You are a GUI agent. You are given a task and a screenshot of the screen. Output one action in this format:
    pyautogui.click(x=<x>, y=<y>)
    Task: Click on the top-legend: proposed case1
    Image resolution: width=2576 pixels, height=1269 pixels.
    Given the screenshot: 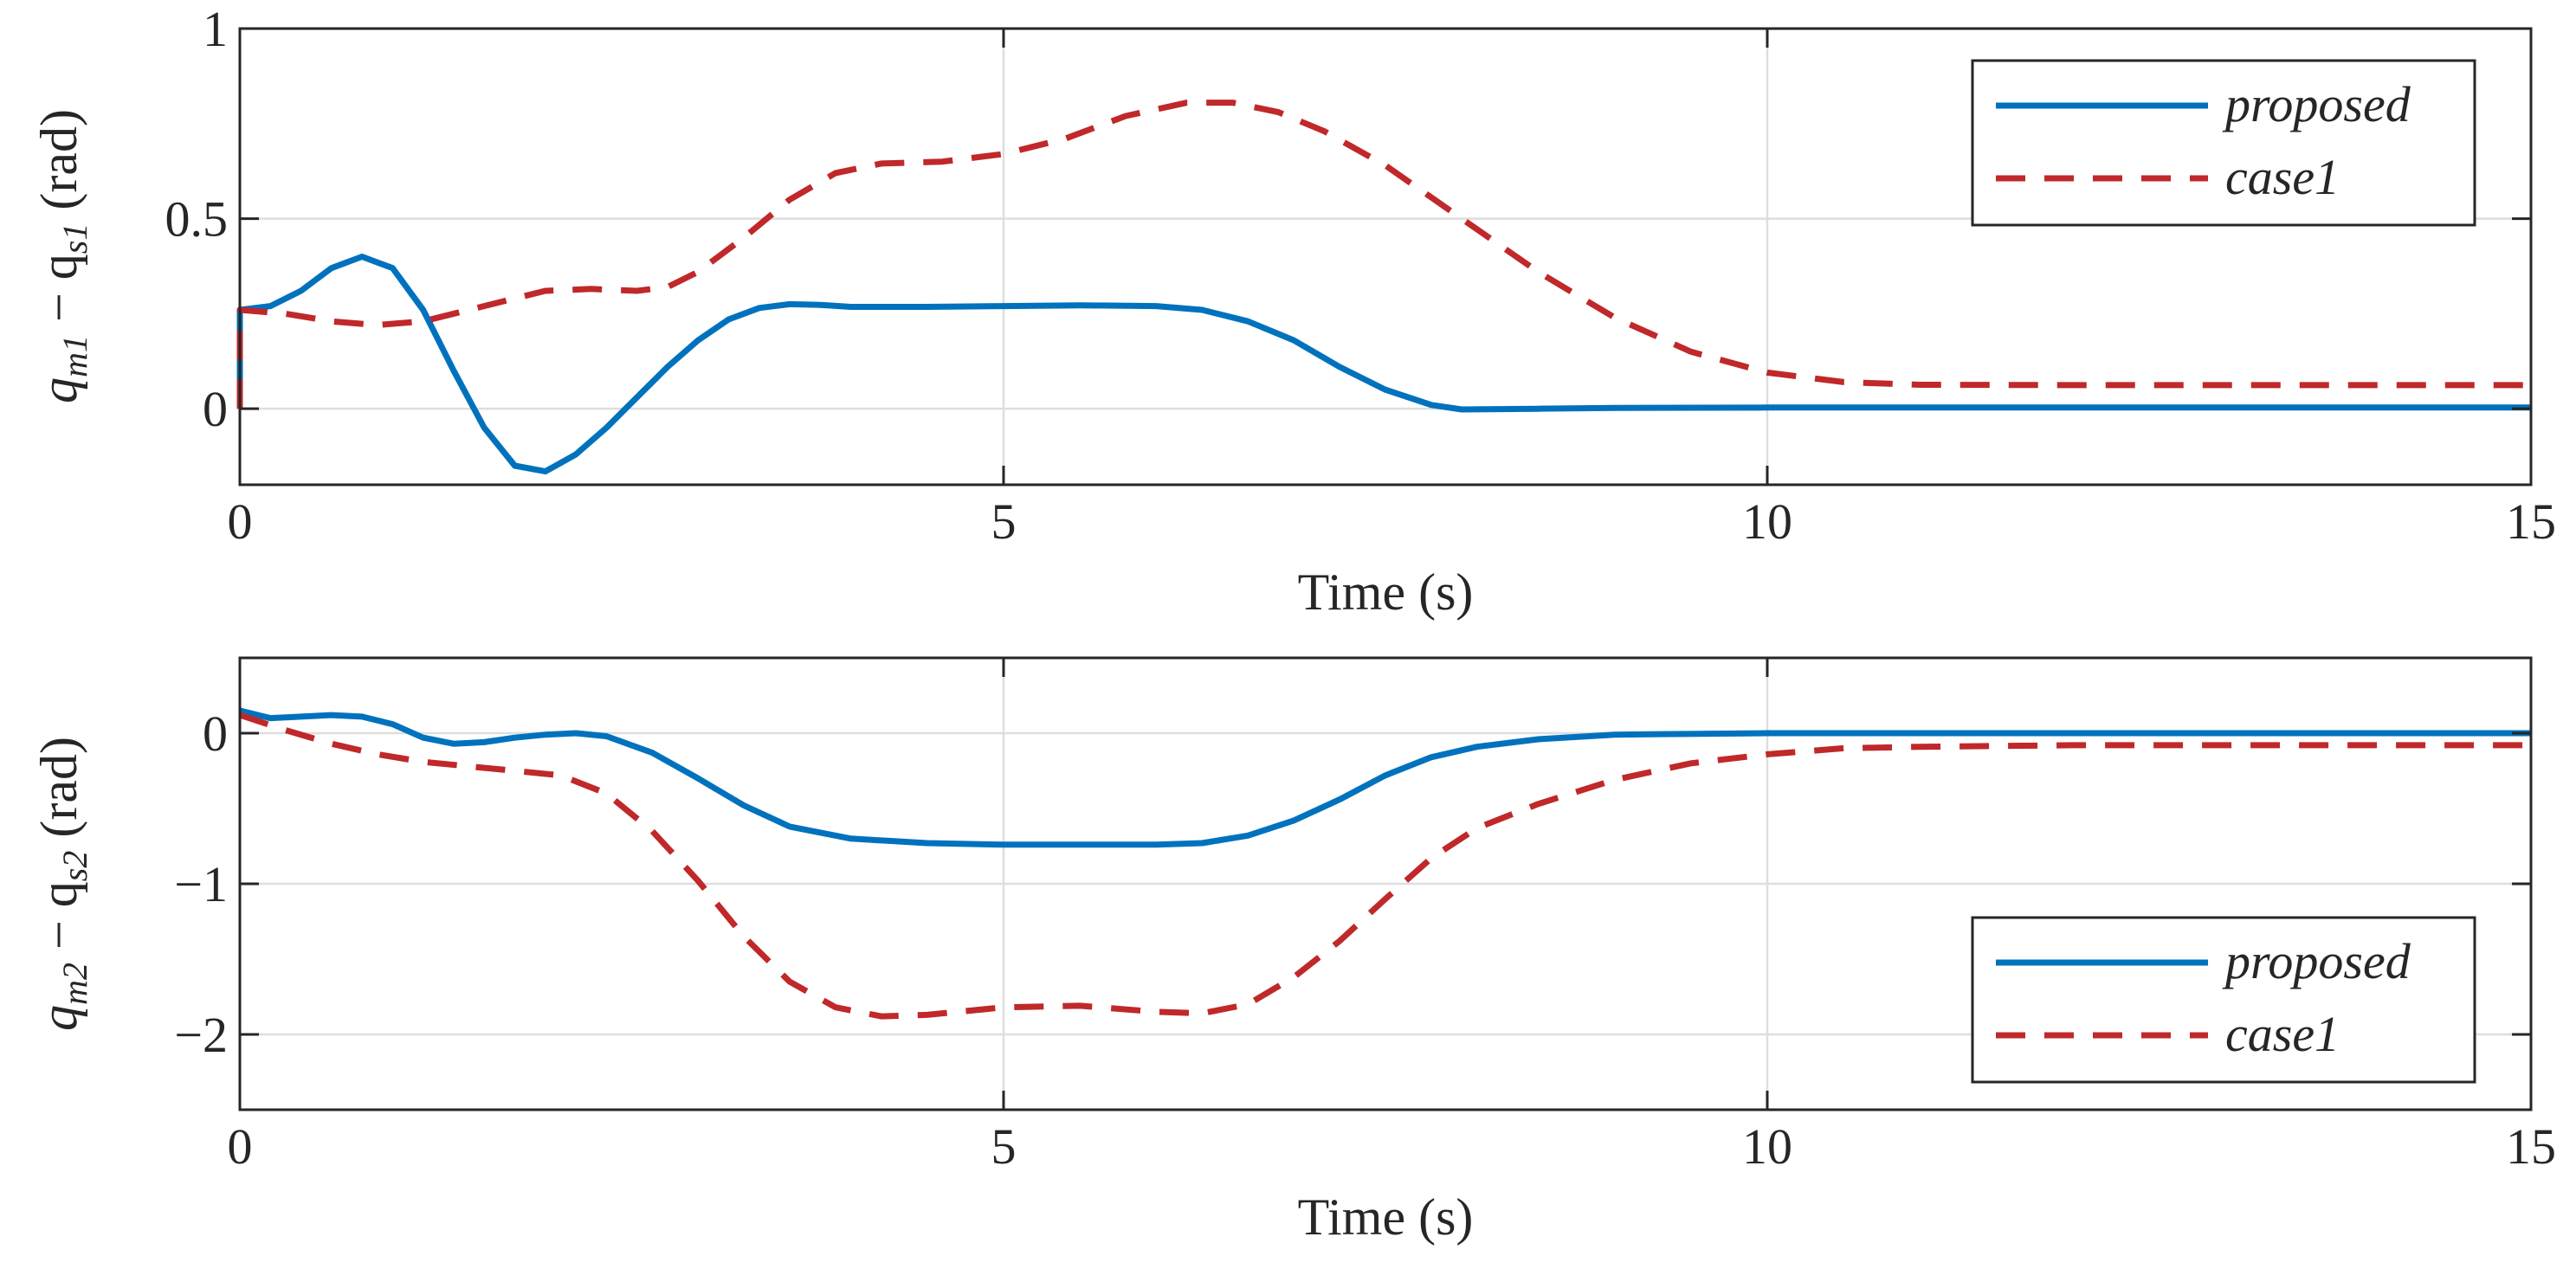 What is the action you would take?
    pyautogui.click(x=2223, y=143)
    